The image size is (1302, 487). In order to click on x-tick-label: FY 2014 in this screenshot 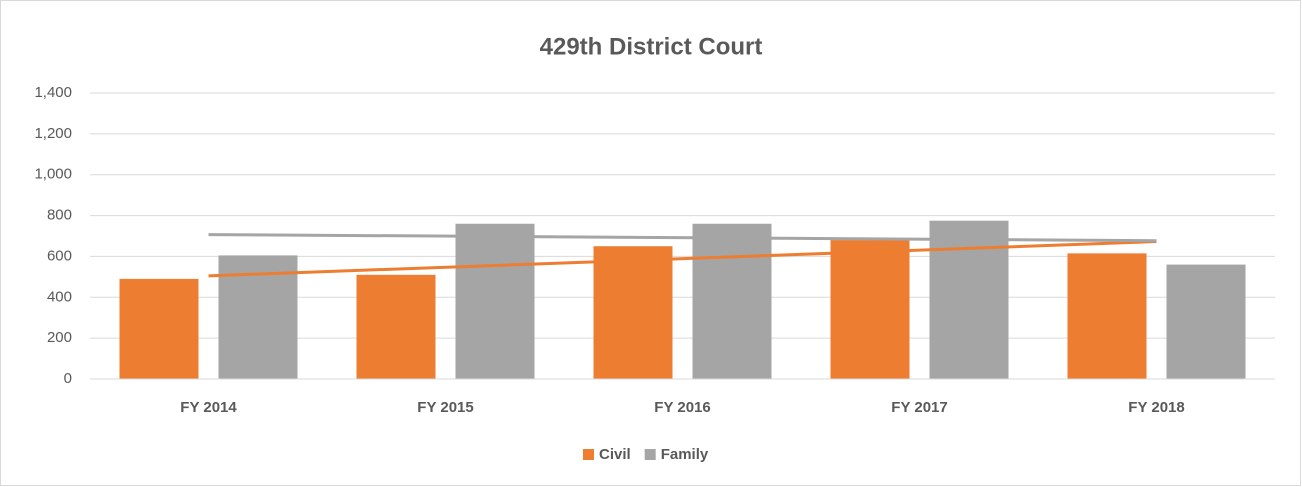, I will do `click(208, 407)`.